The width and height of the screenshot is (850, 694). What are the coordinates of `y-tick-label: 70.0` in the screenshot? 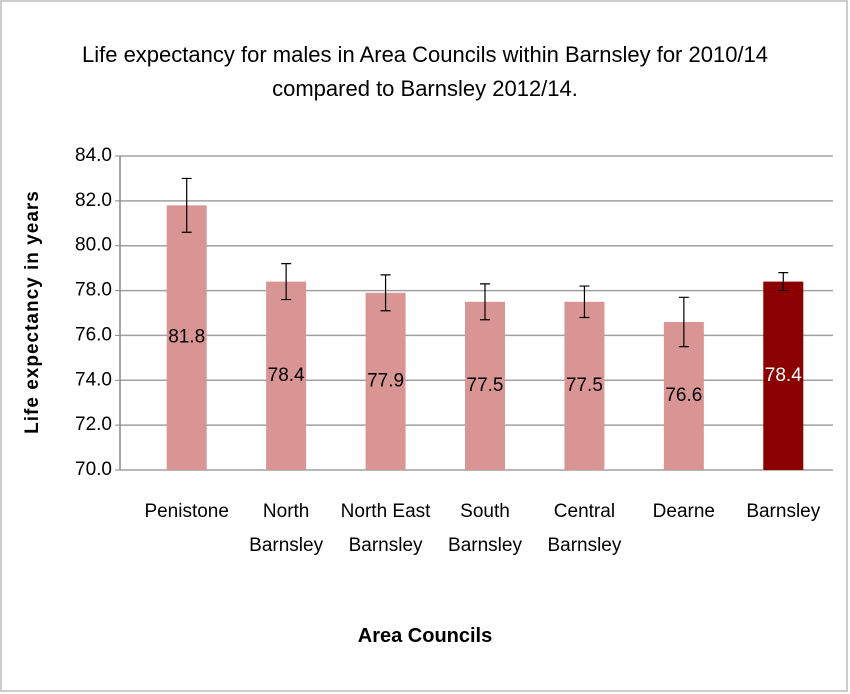 It's located at (93, 469).